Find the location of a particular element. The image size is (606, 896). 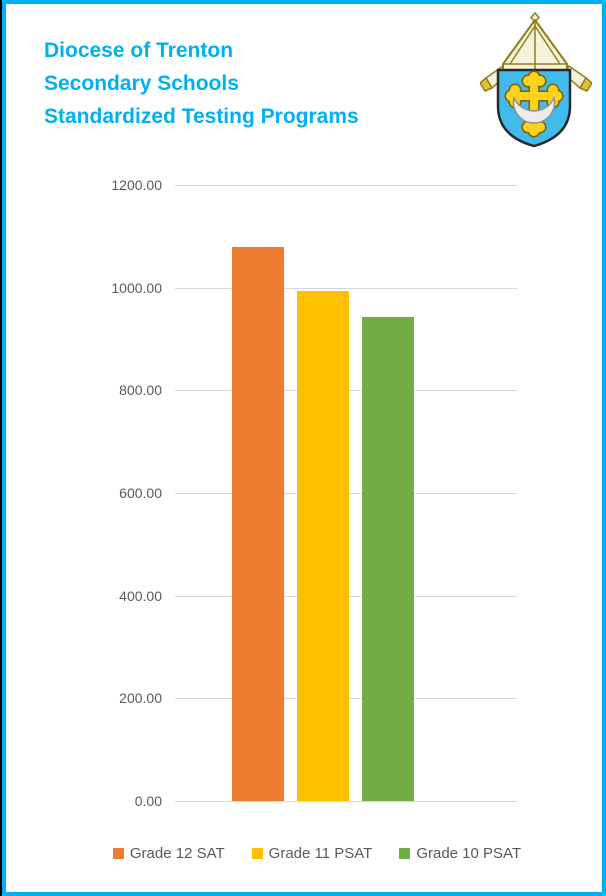

cross-botonny is located at coordinates (534, 104).